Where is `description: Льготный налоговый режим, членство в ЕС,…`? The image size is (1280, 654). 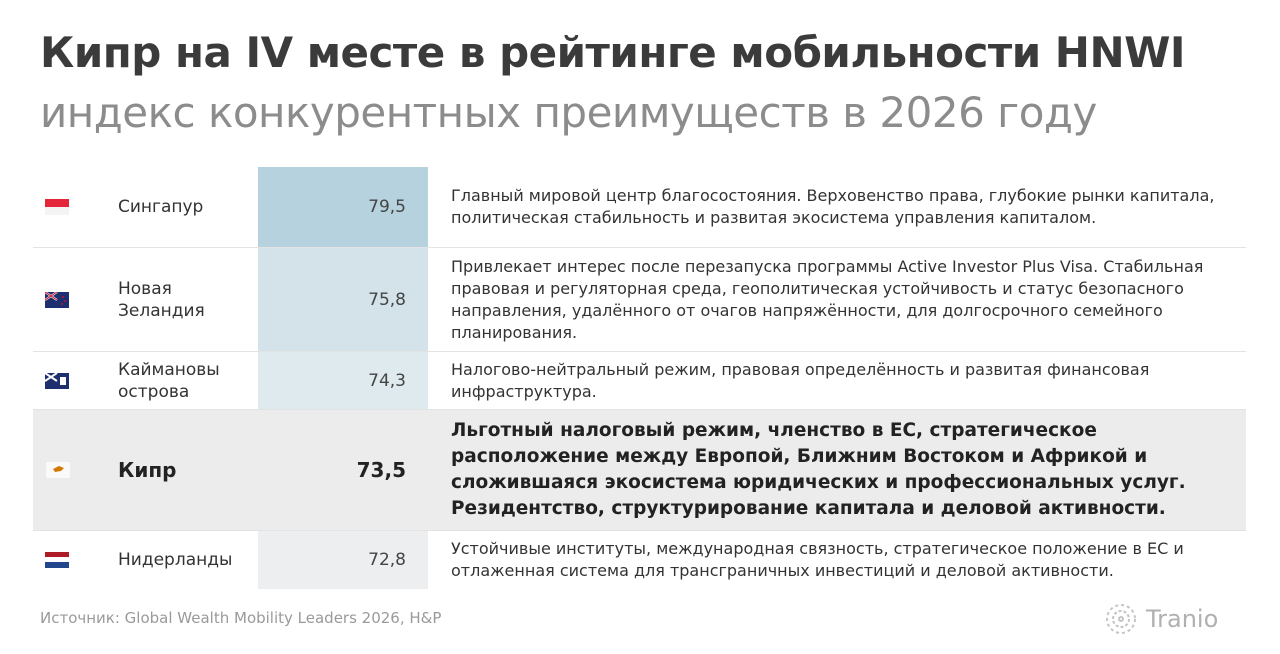
description: Льготный налоговый режим, членство в ЕС,… is located at coordinates (818, 469).